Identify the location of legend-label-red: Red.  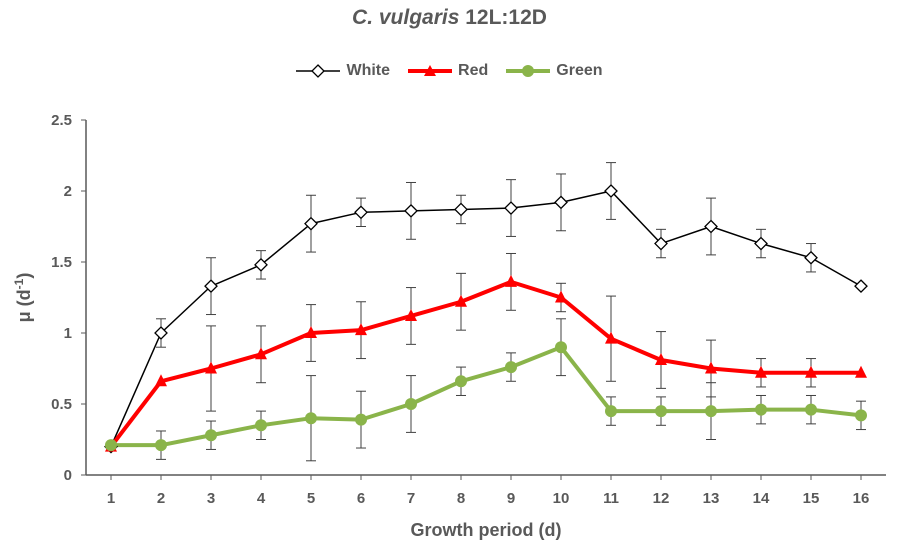
(473, 70).